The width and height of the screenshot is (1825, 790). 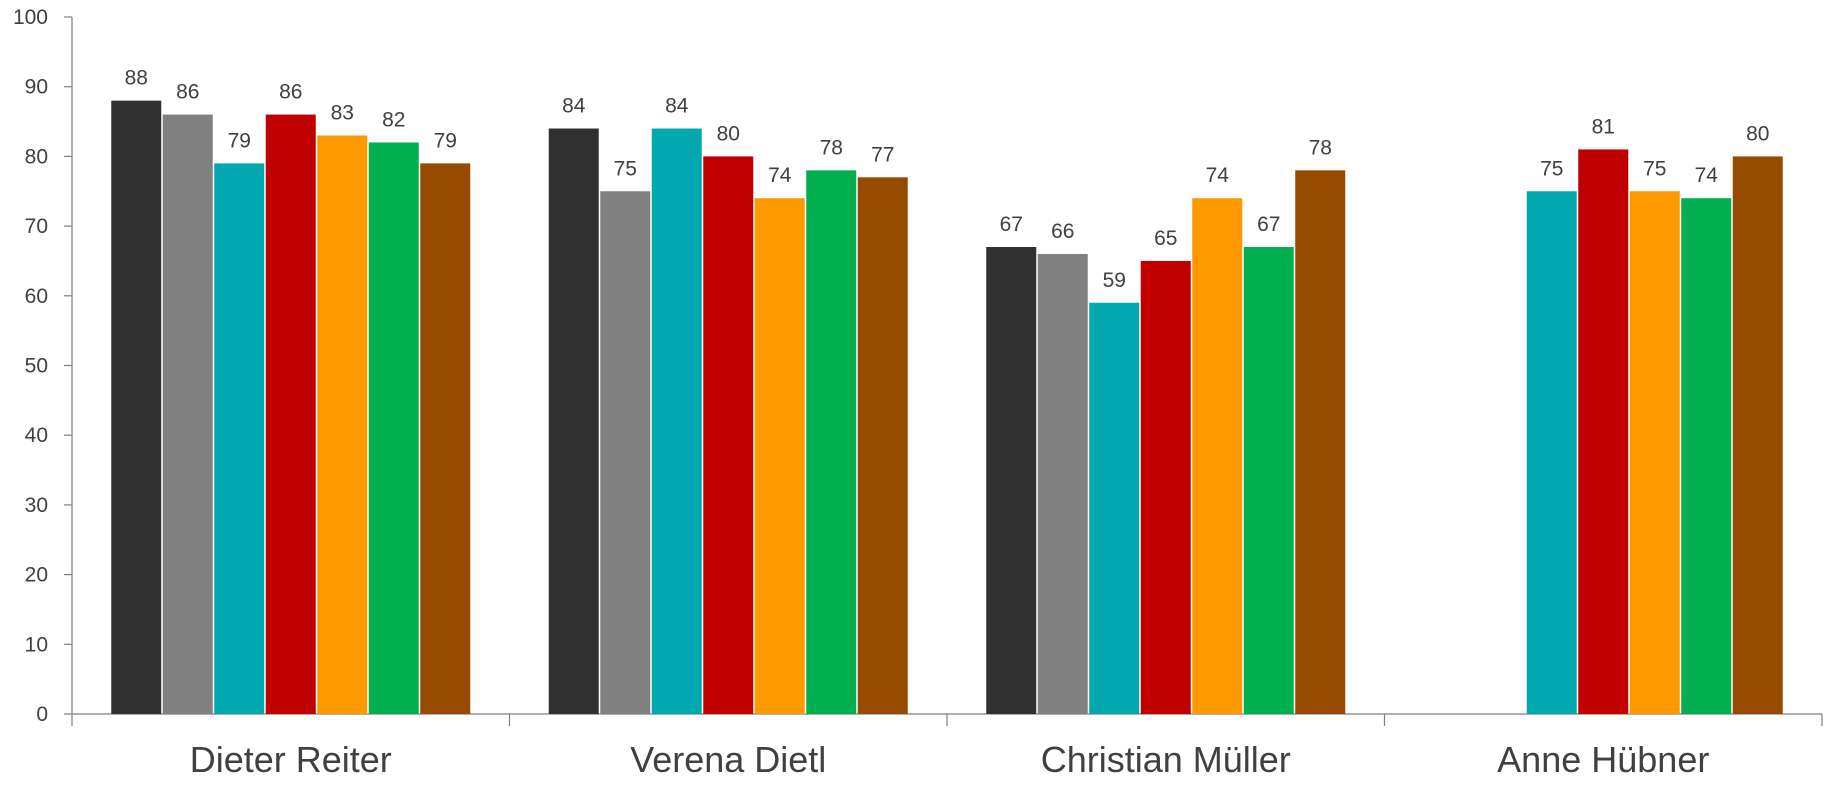 I want to click on y-tick-label: 40, so click(x=36, y=435).